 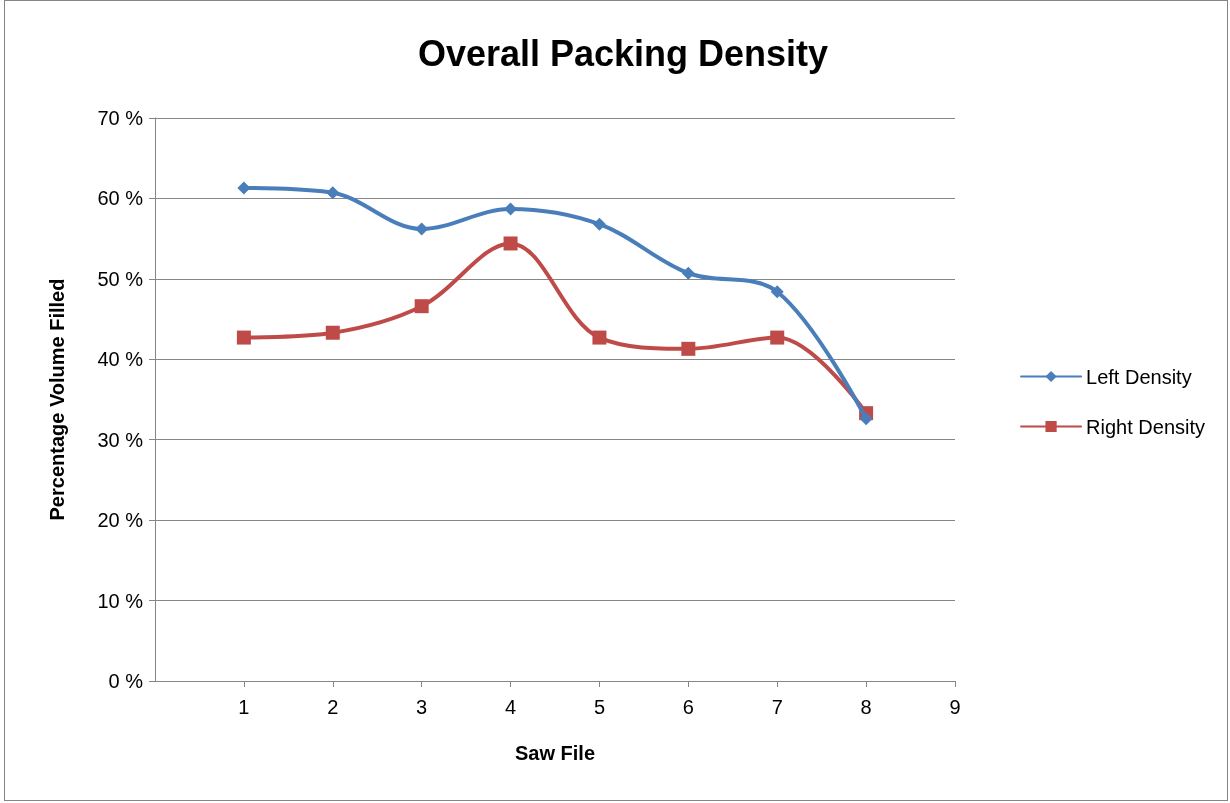 I want to click on y-tick-label: 40 %, so click(x=120, y=359).